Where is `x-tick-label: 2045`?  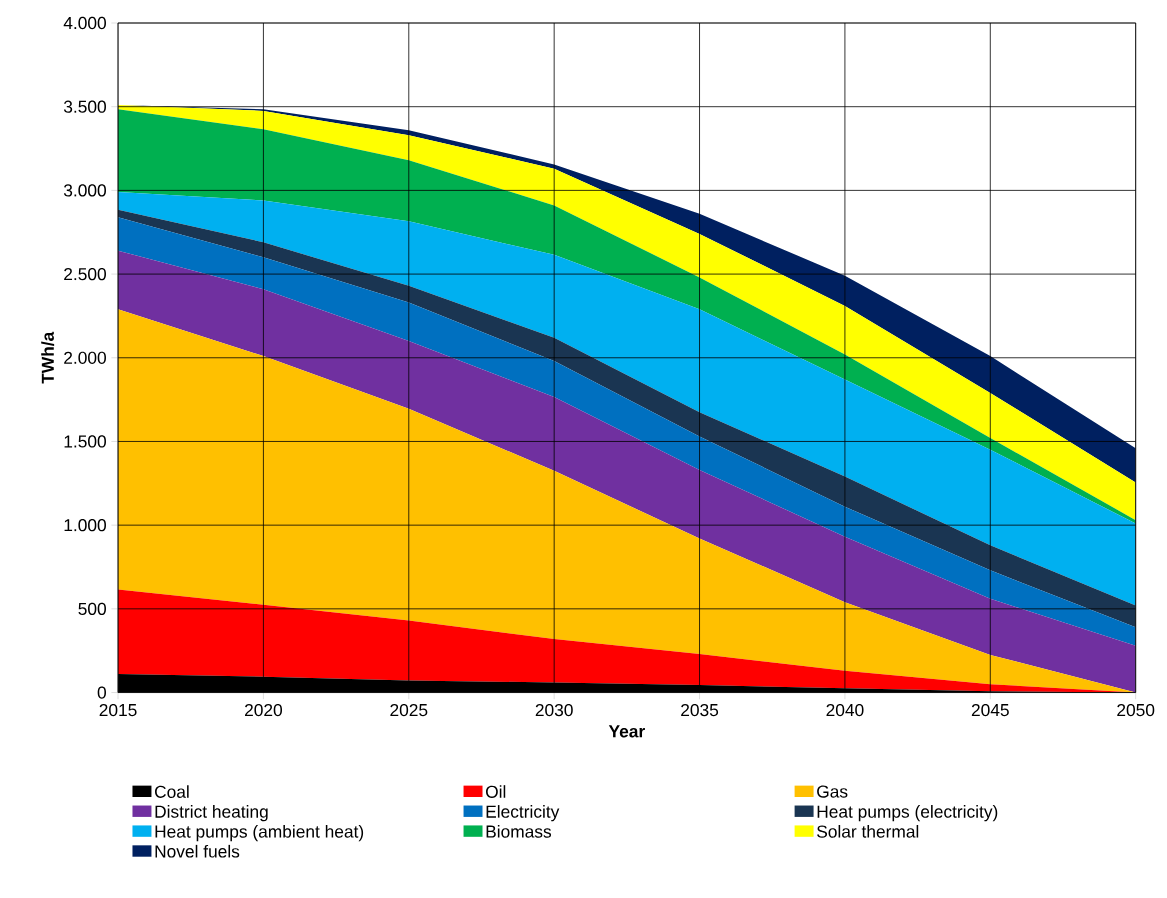 x-tick-label: 2045 is located at coordinates (990, 710).